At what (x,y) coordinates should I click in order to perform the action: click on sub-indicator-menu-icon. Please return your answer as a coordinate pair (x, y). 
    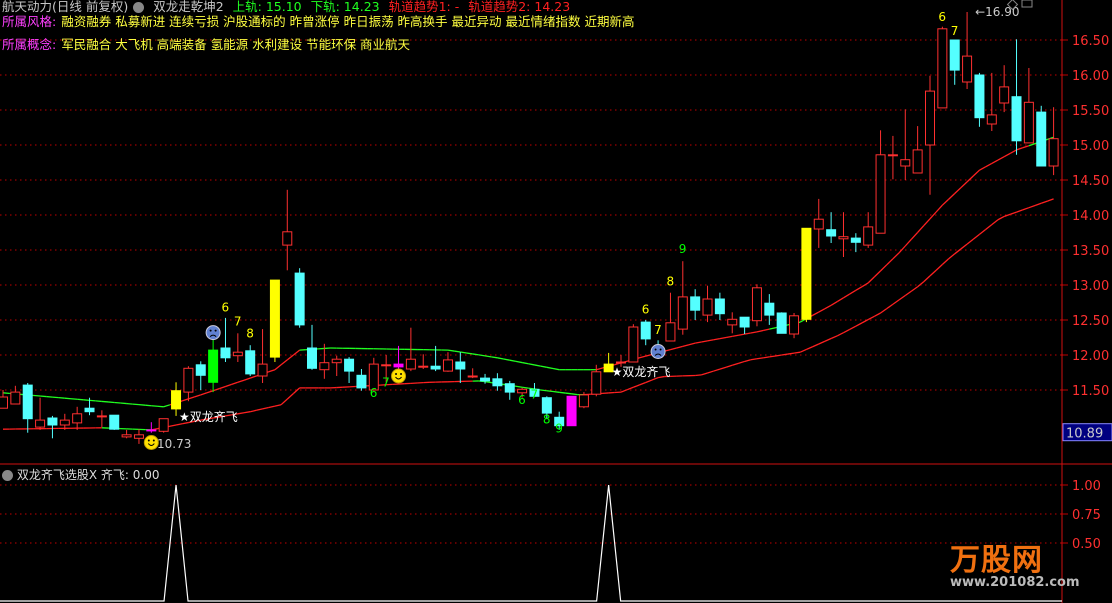
    Looking at the image, I should click on (7, 475).